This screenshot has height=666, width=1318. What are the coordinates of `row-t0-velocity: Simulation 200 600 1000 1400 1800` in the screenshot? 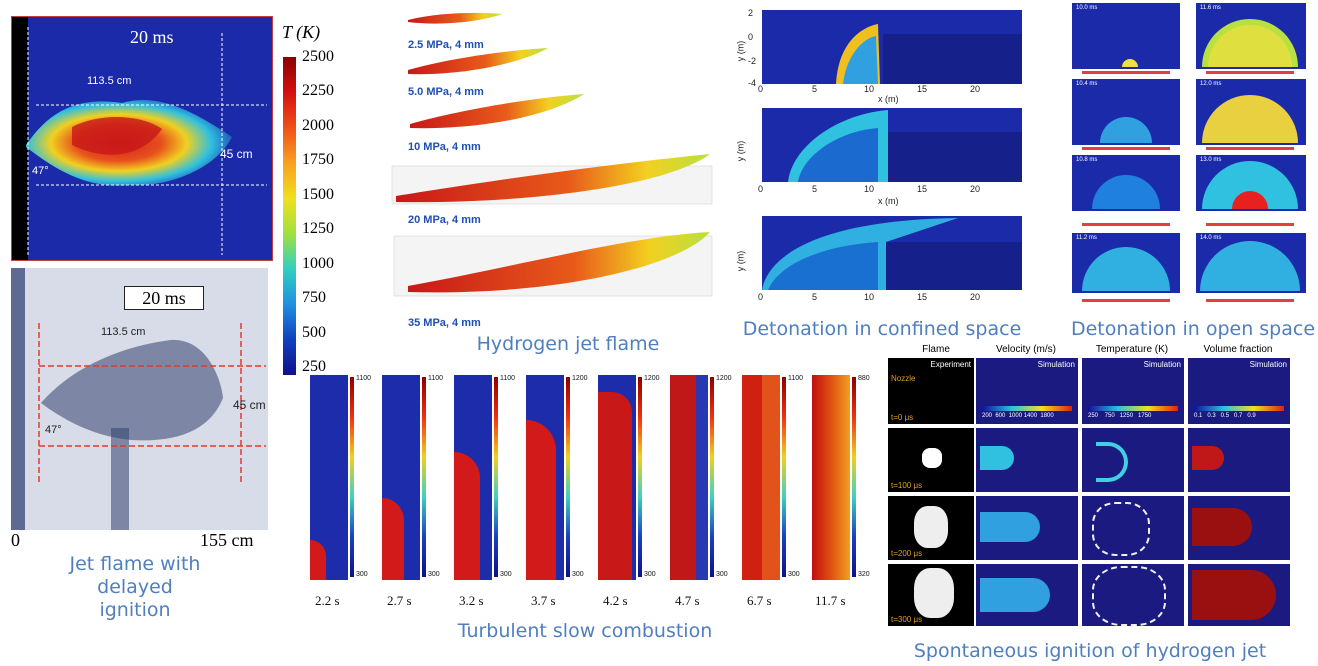 It's located at (1027, 391).